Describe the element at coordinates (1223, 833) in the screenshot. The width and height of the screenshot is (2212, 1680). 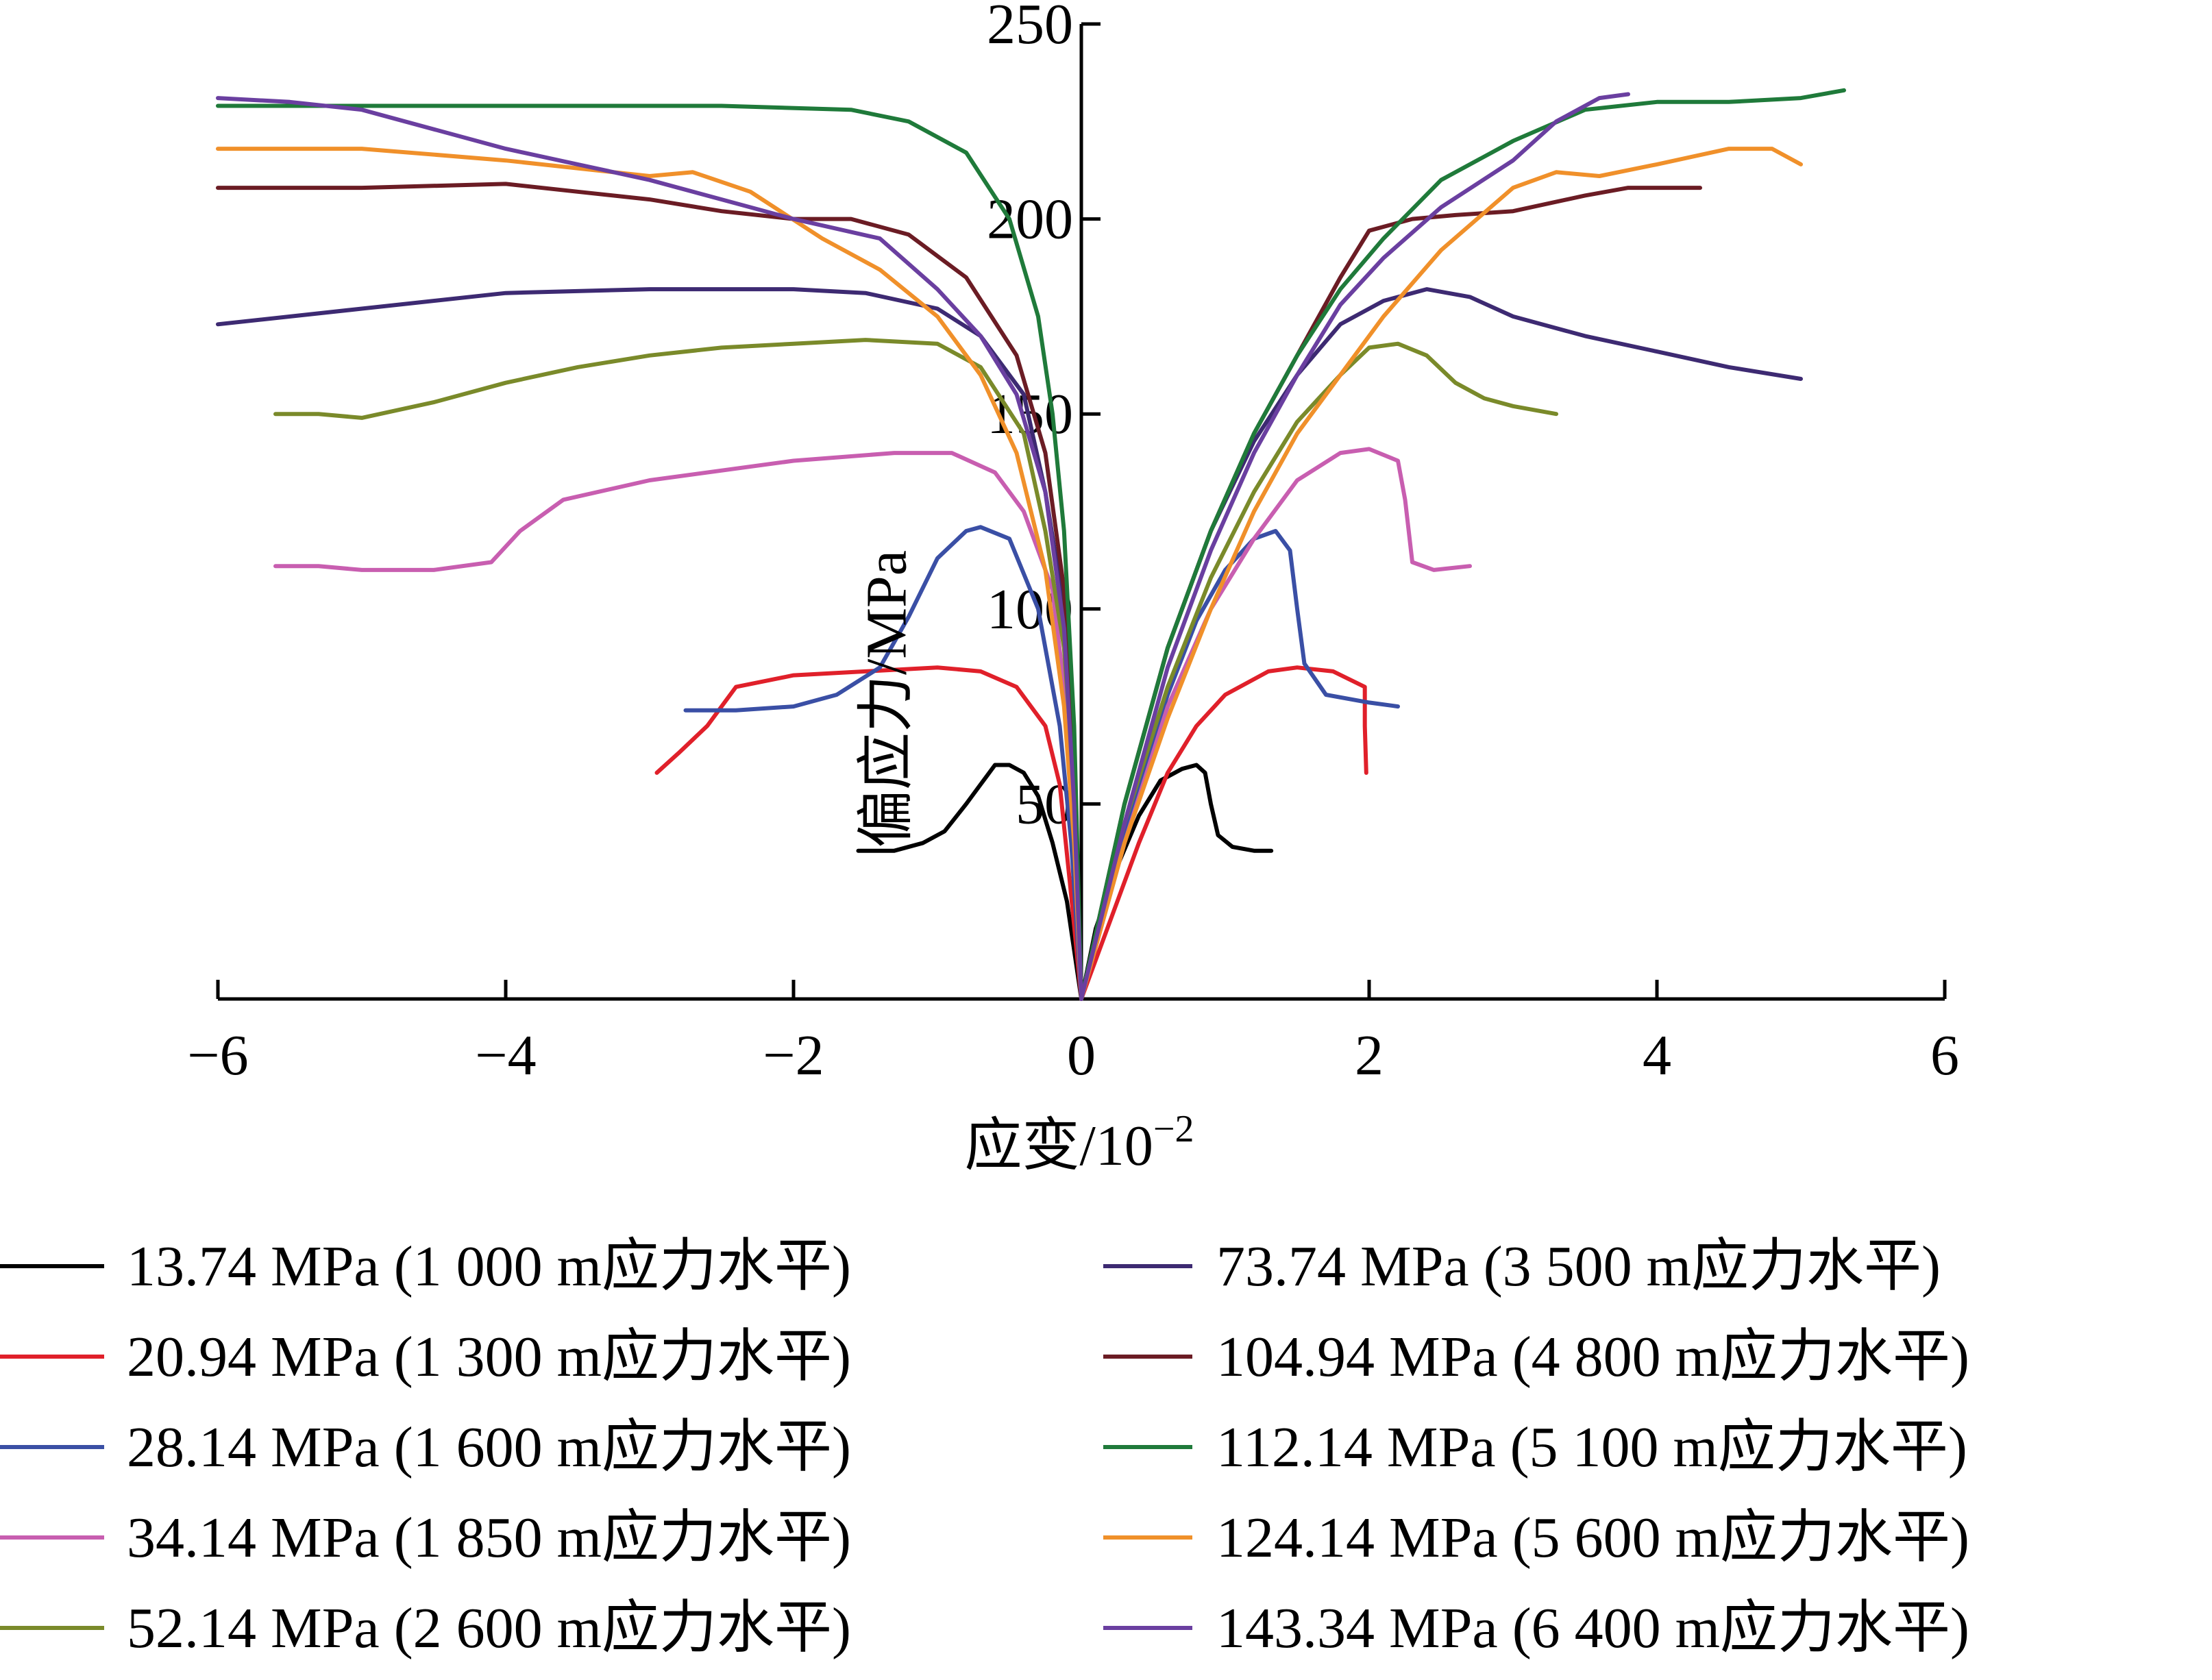
I see `series-line-2-right` at that location.